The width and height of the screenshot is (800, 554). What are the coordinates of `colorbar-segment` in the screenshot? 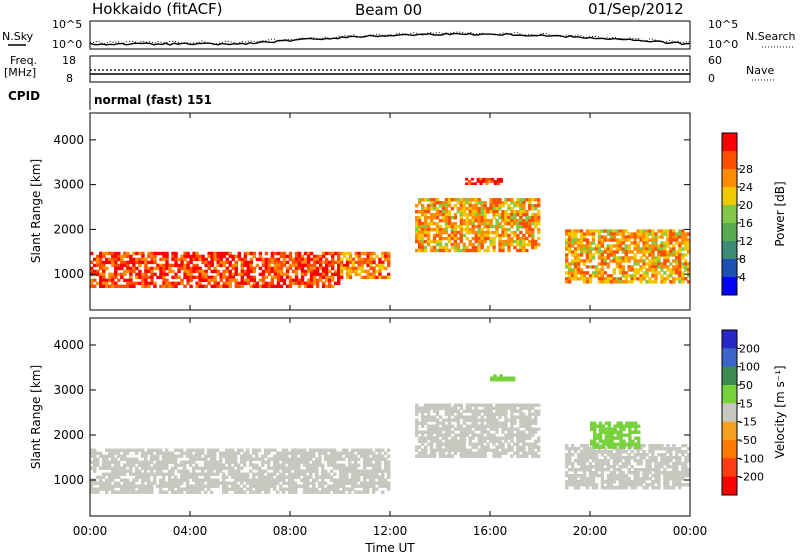 It's located at (729, 413).